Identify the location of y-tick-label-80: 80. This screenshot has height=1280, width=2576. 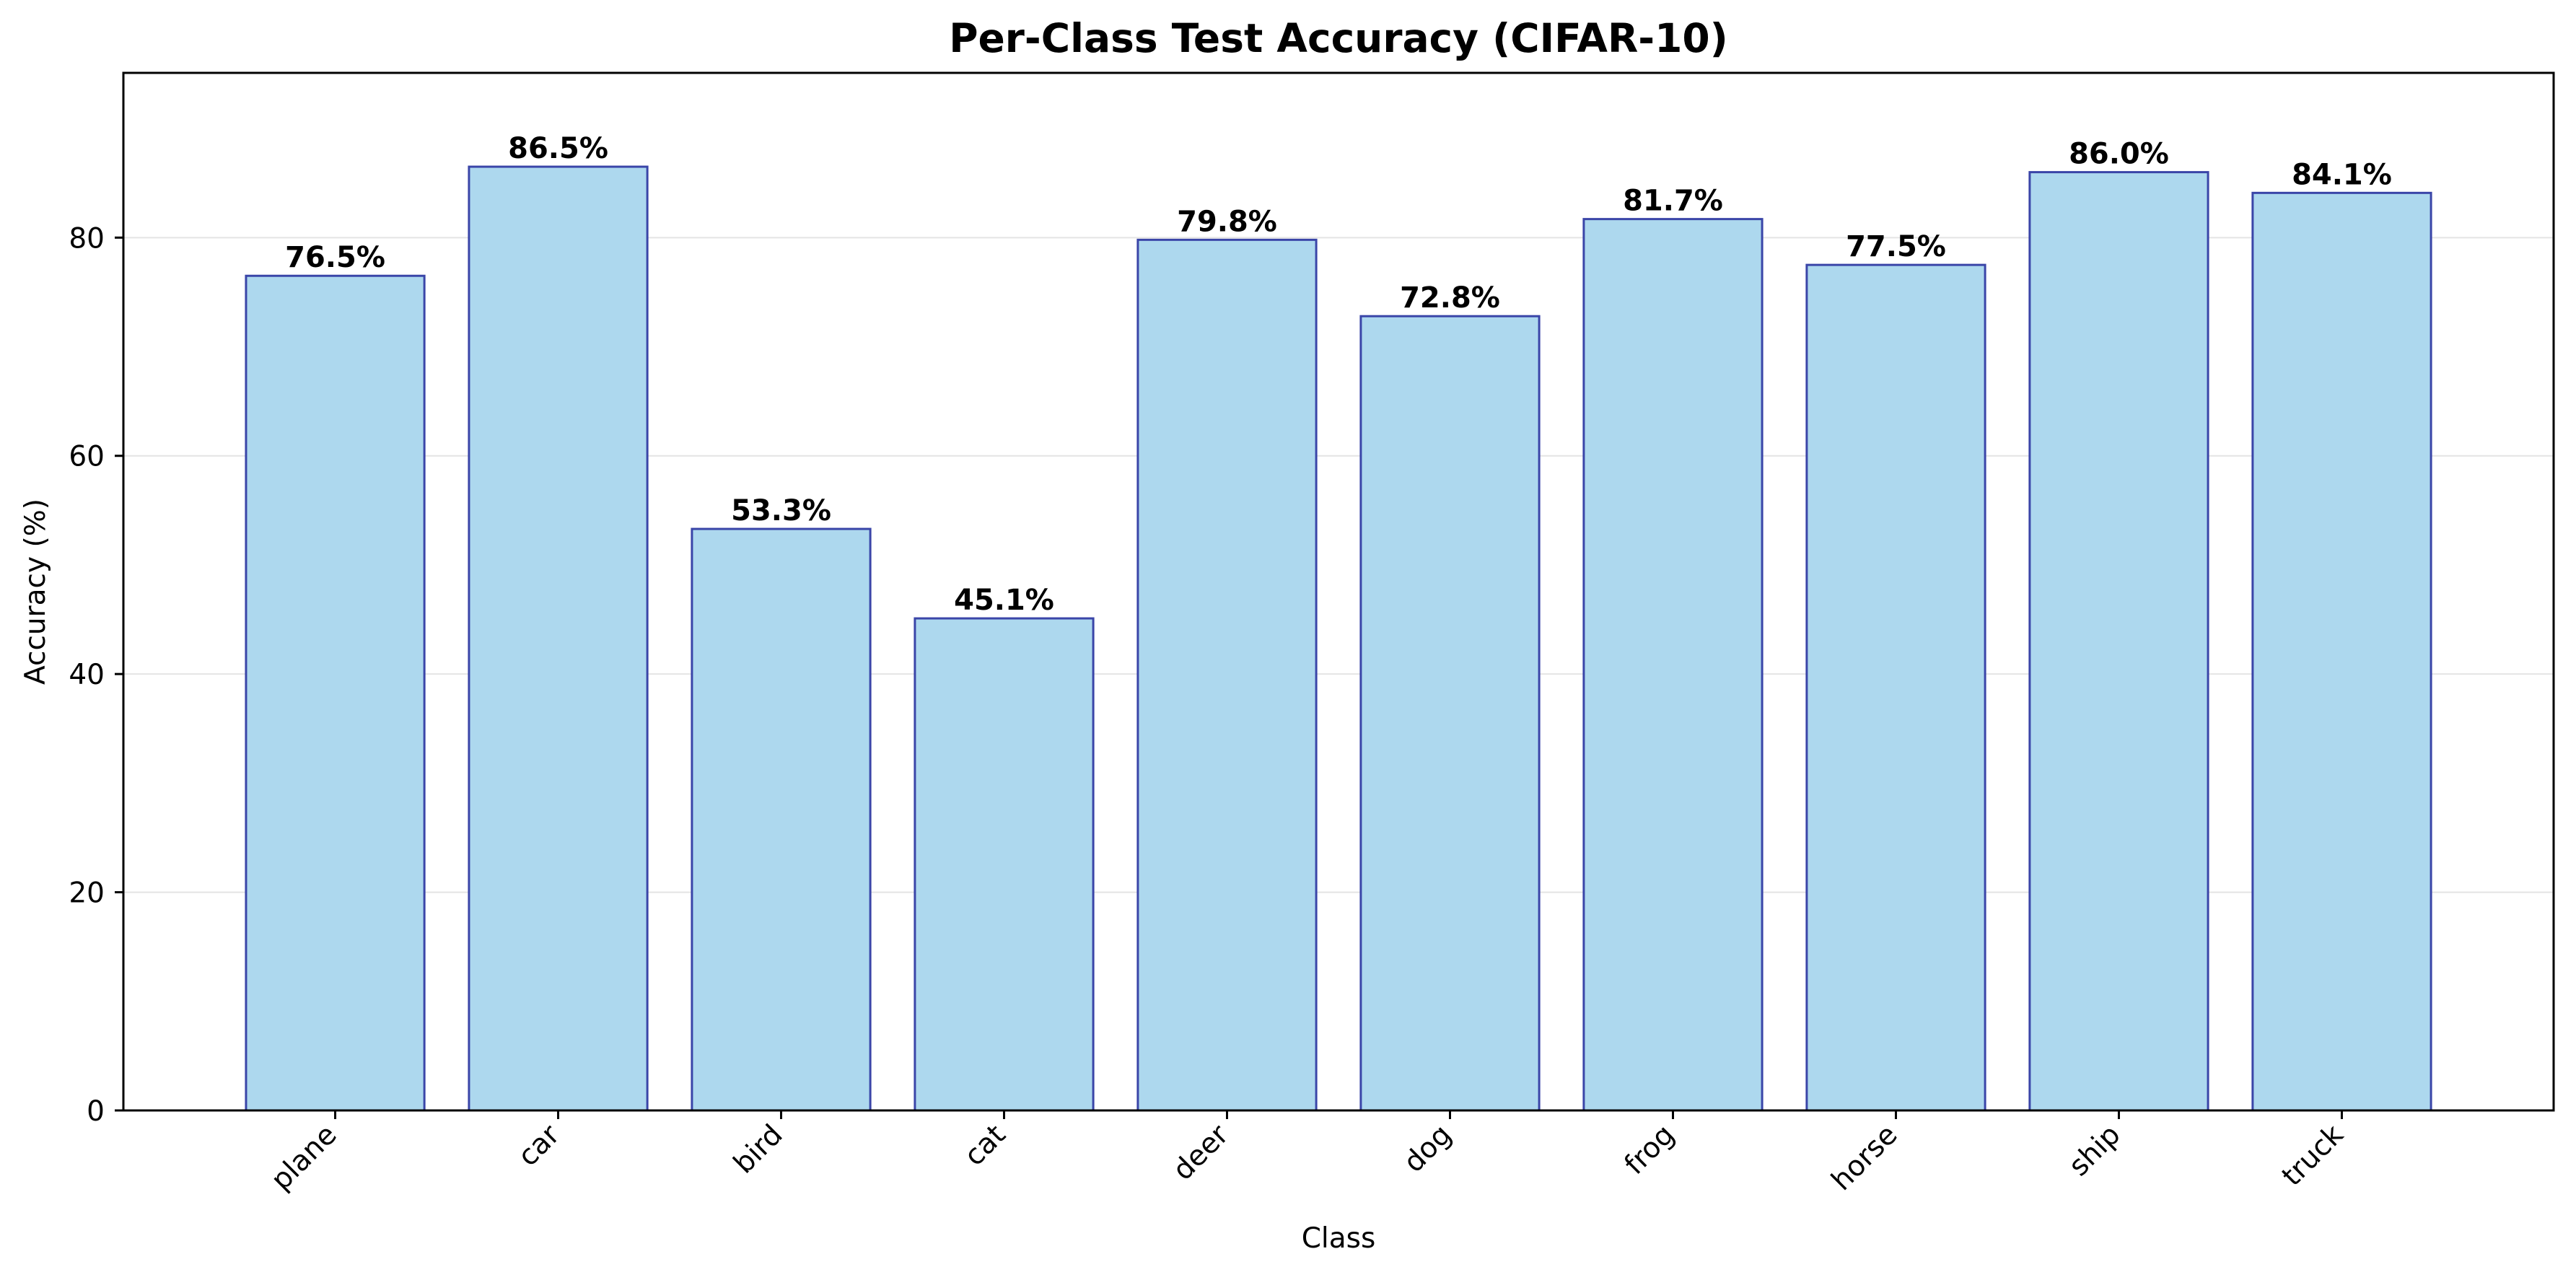
(87, 238).